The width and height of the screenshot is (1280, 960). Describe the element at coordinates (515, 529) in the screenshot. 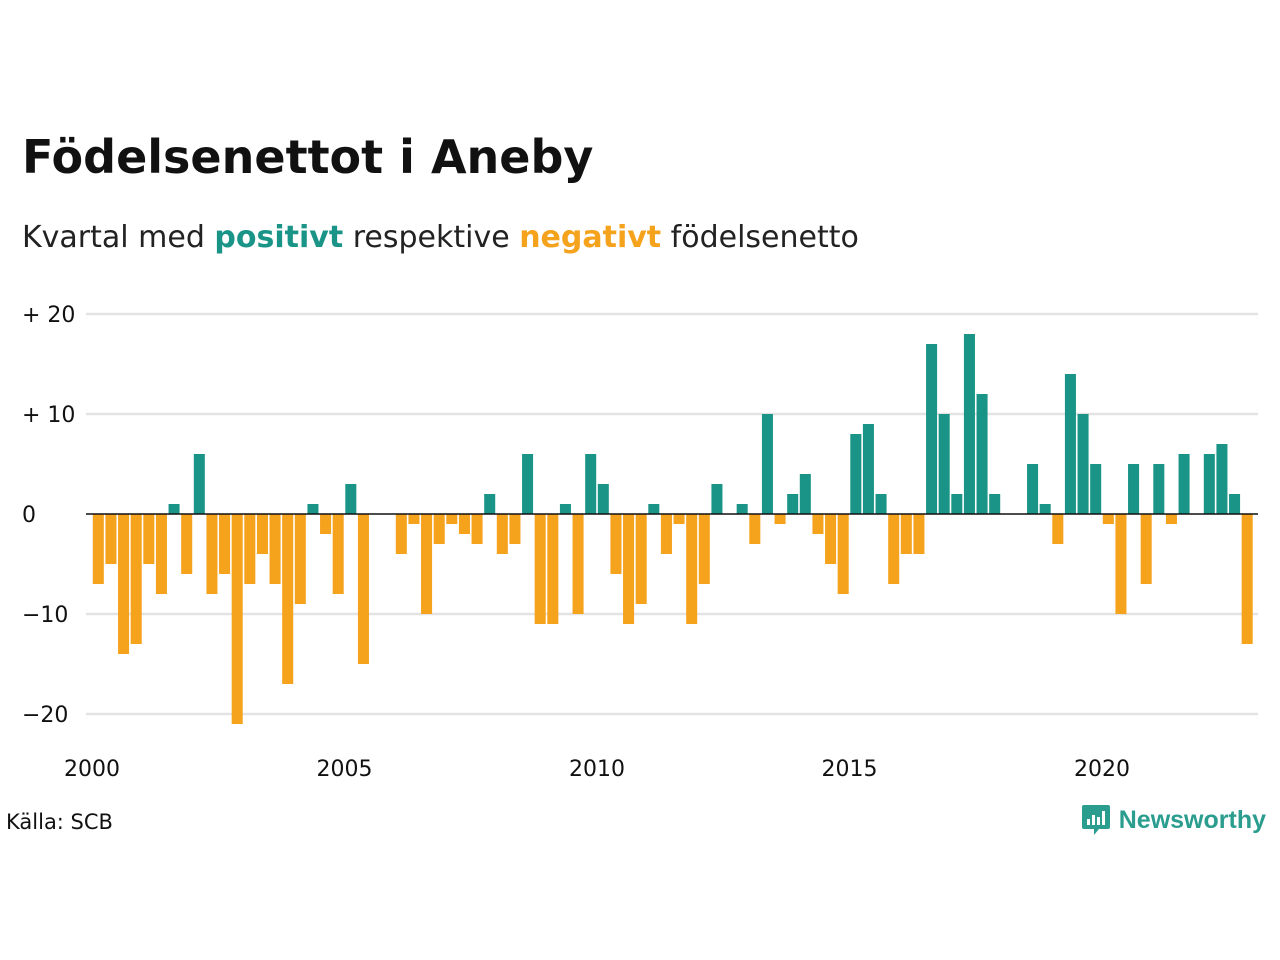

I see `bar-2008-q2` at that location.